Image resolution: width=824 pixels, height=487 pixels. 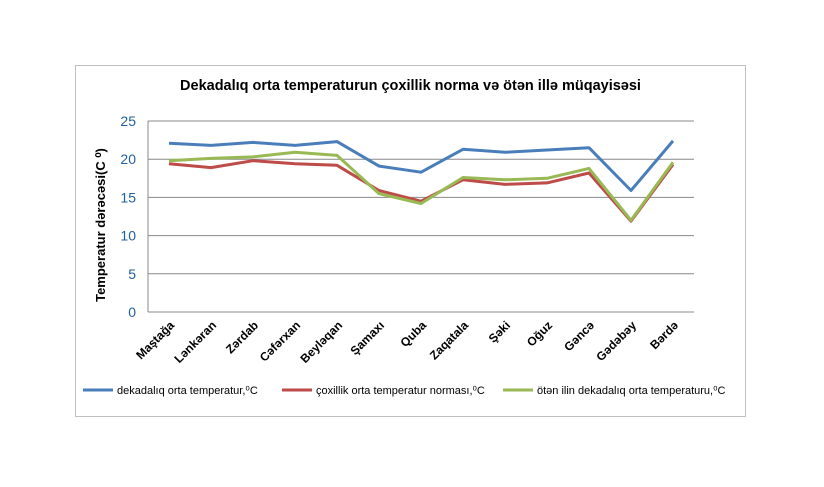 I want to click on x-tick-label: Gədəbəy, so click(x=616, y=341).